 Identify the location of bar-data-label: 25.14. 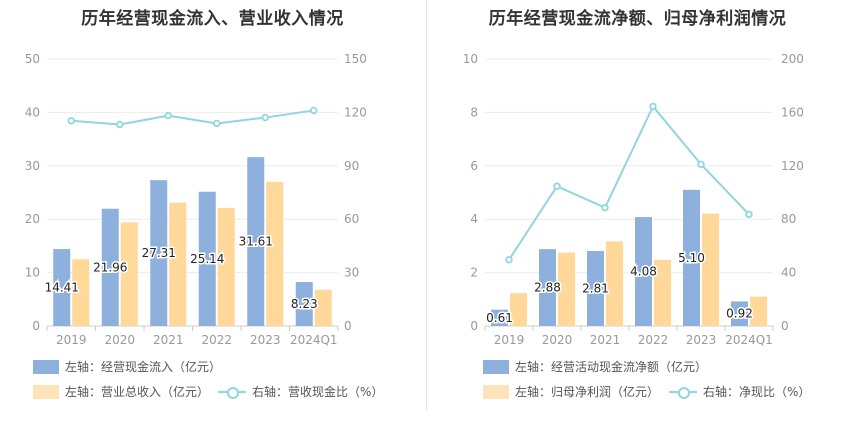
(207, 259).